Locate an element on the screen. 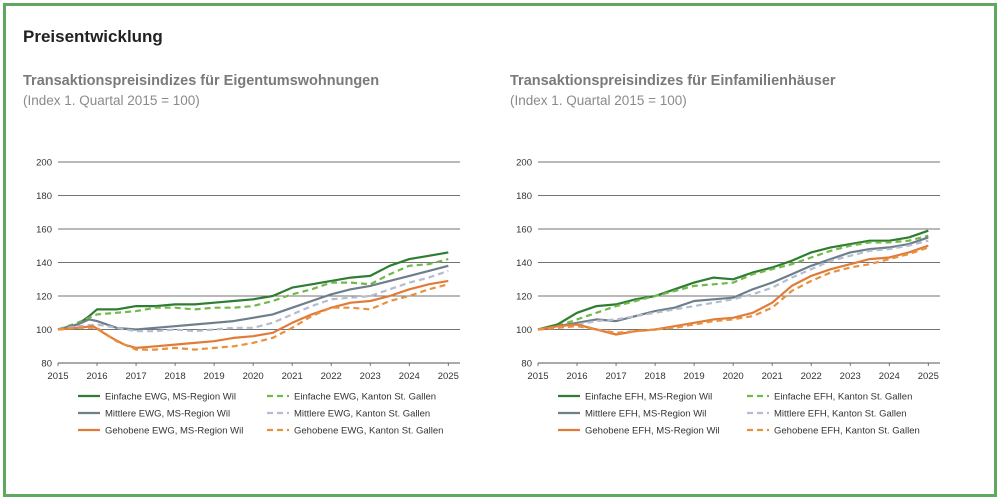 This screenshot has width=1000, height=500. legend-label: Einfache EWG, Kanton St. Gallen is located at coordinates (365, 397).